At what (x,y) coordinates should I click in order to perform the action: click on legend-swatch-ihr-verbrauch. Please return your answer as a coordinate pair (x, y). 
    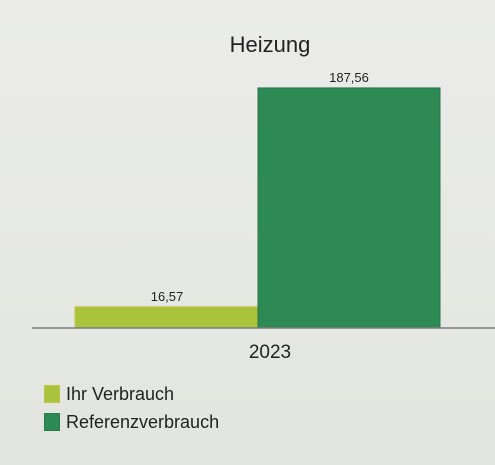
    Looking at the image, I should click on (52, 394).